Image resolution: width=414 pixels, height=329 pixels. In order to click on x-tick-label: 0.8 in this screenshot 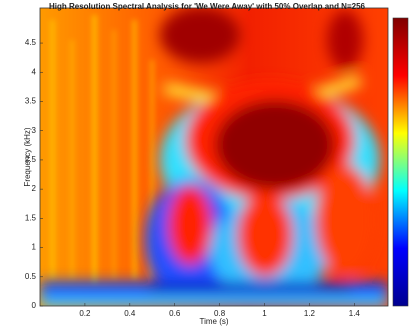, I will do `click(220, 313)`.